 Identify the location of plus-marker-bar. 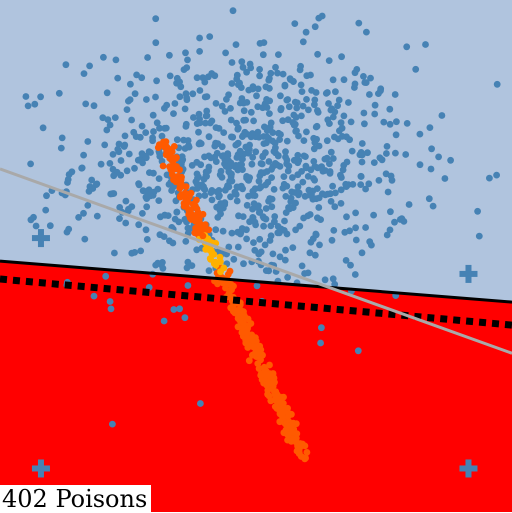
(468, 468).